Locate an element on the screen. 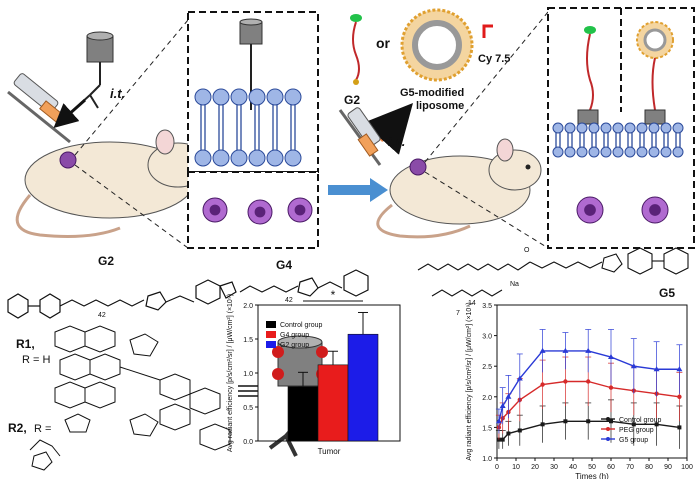 The width and height of the screenshot is (700, 479). g2-label: G2 is located at coordinates (352, 100).